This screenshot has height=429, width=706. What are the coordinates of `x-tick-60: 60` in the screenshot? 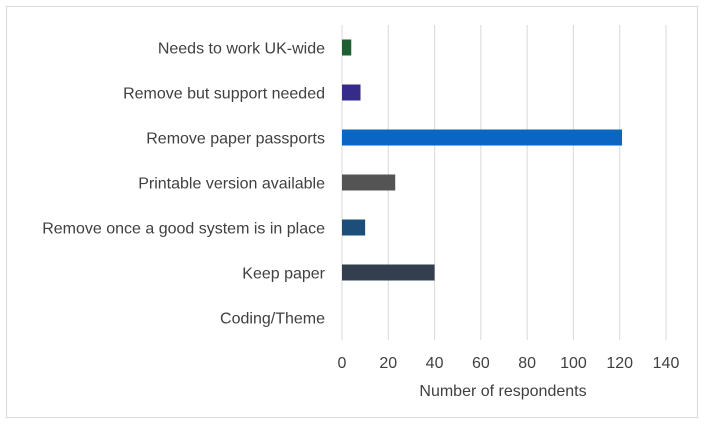 It's located at (481, 363).